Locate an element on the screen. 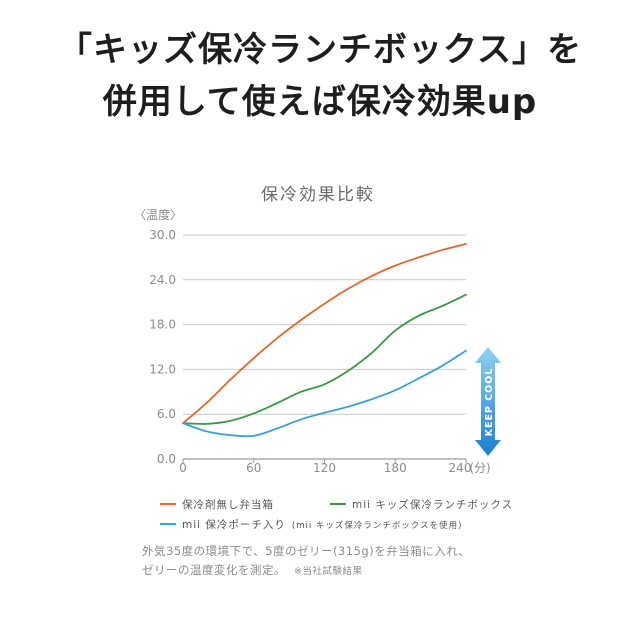  keep-cool-arrow is located at coordinates (488, 401).